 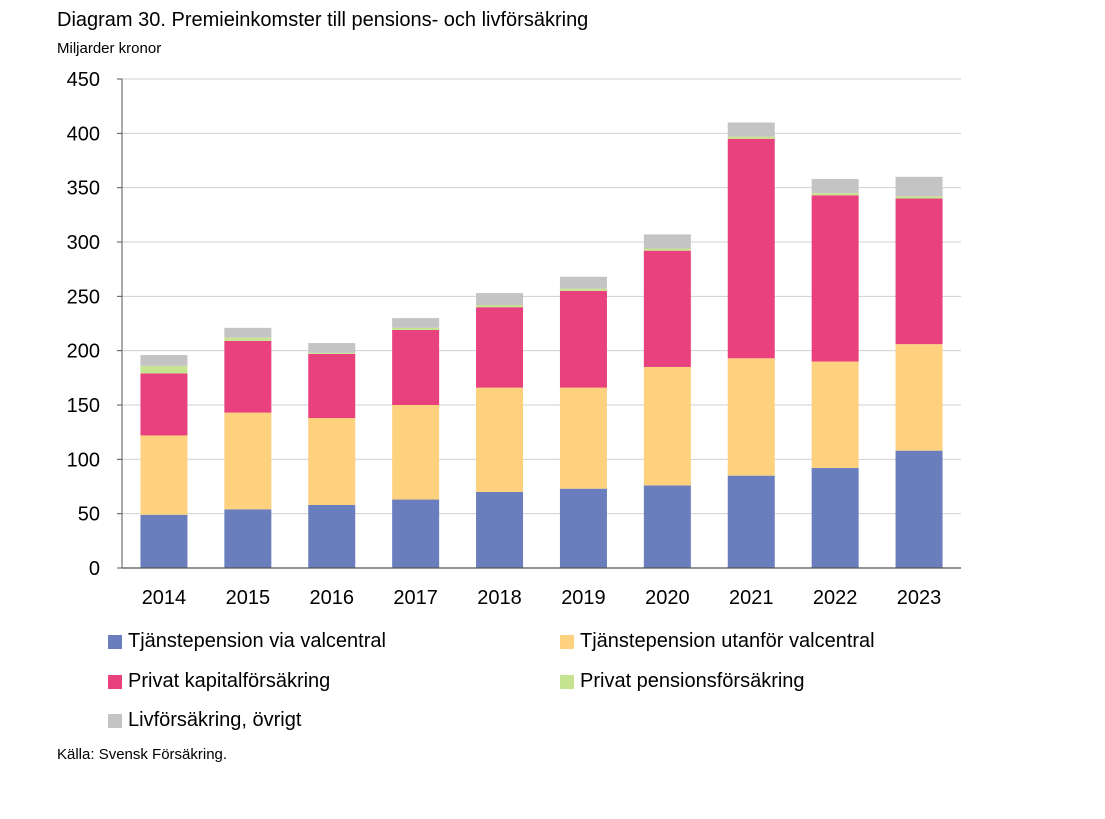 I want to click on x-tick-label: 2018, so click(x=499, y=598).